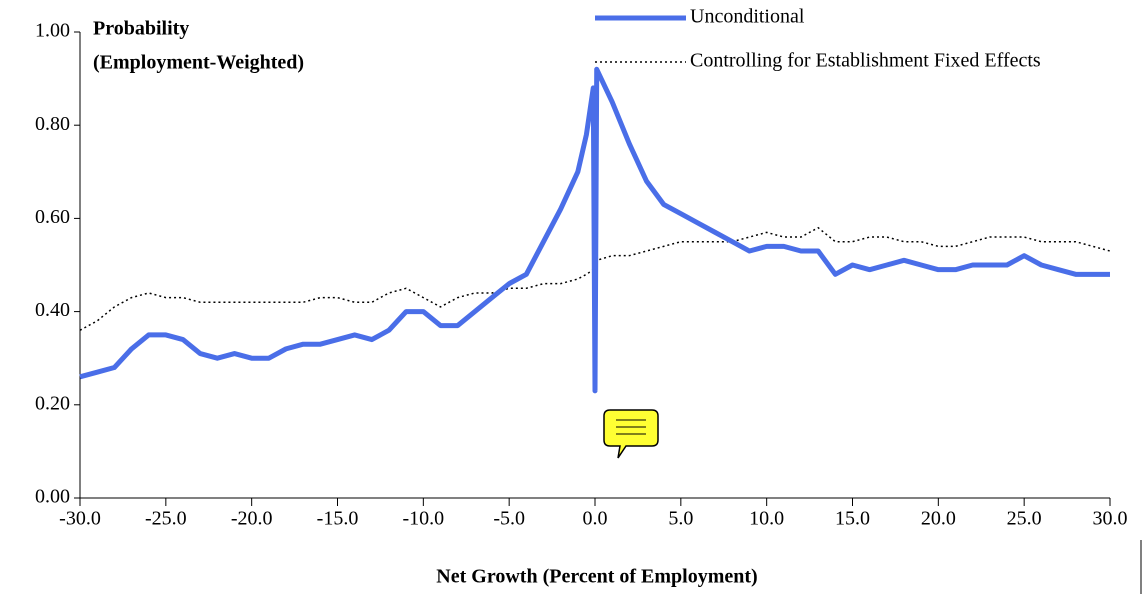 The image size is (1144, 594). What do you see at coordinates (595, 519) in the screenshot?
I see `x-tick-label: 0.0` at bounding box center [595, 519].